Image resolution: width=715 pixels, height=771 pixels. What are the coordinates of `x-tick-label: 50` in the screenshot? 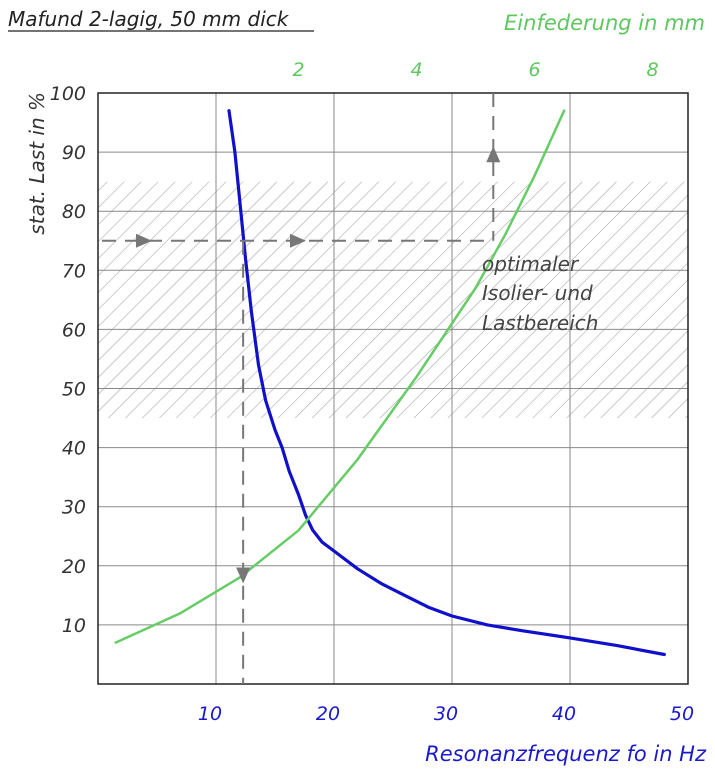 It's located at (682, 714).